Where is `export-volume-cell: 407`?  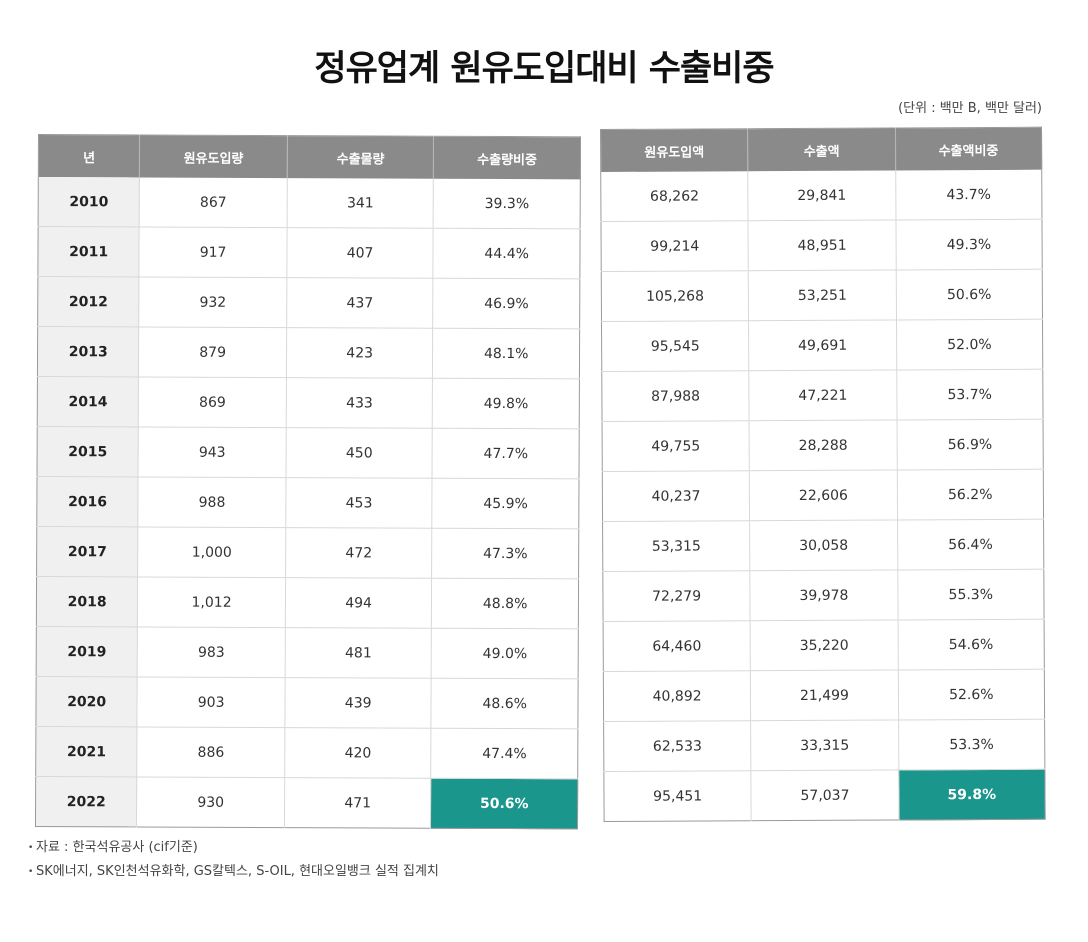
export-volume-cell: 407 is located at coordinates (360, 253).